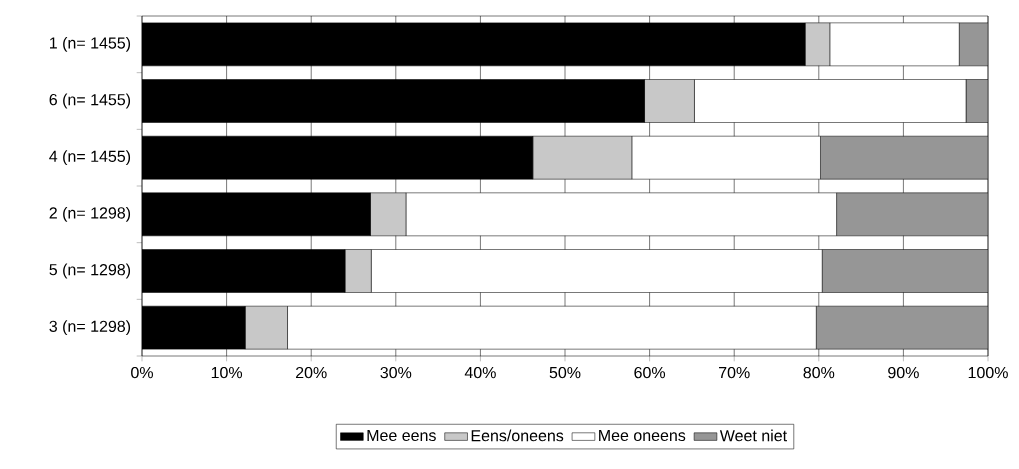  I want to click on y-tick-label: 2 (n= 1298), so click(90, 214).